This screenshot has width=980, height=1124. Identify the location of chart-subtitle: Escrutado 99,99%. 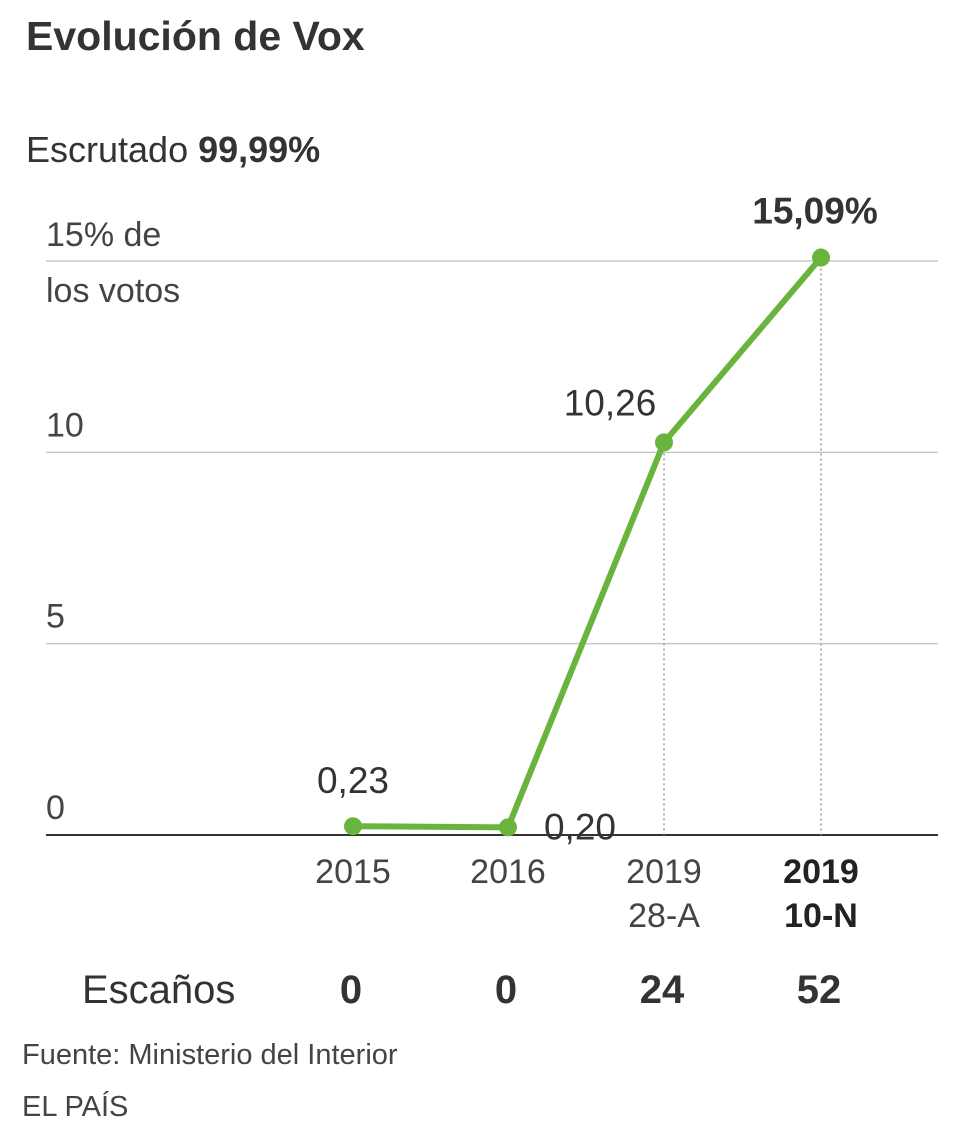
(173, 149).